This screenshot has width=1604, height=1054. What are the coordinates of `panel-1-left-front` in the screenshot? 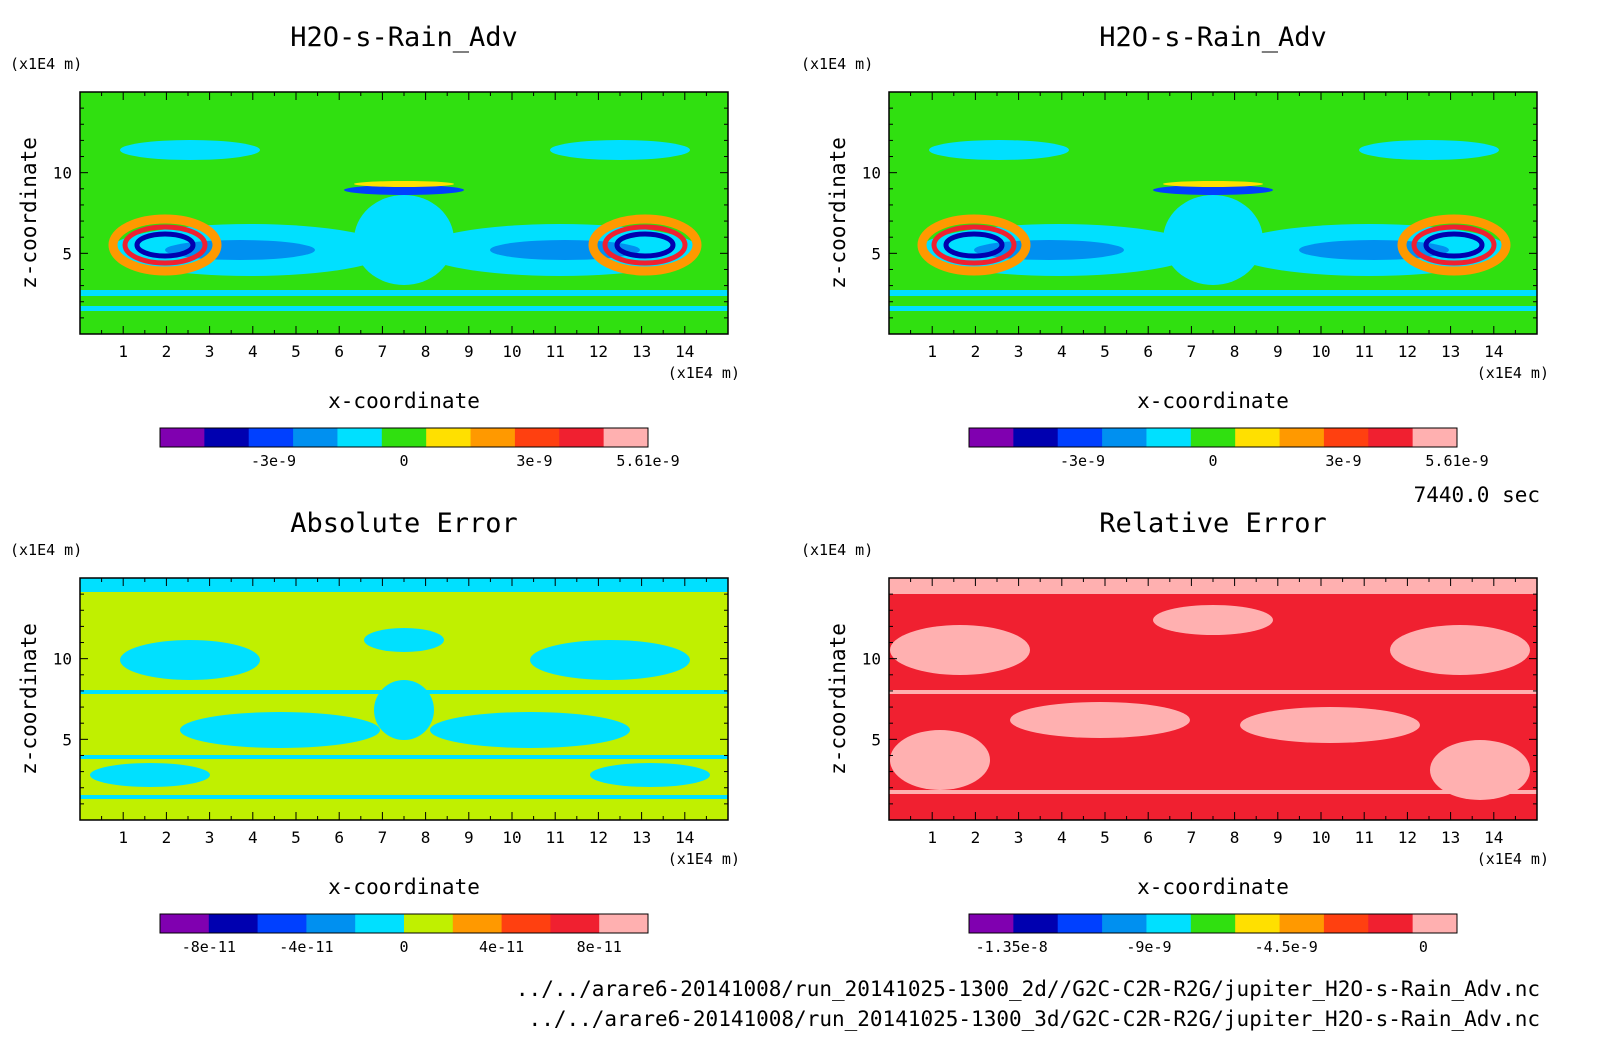 It's located at (974, 245).